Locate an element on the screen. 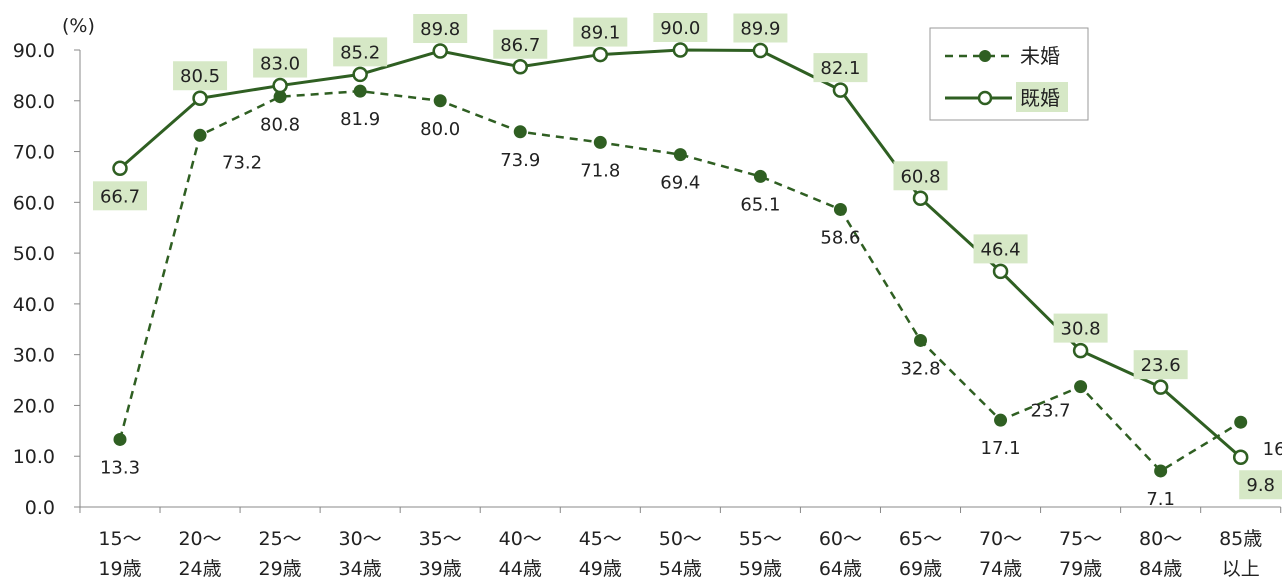  data-label-unmarried: 7.1 is located at coordinates (1160, 499).